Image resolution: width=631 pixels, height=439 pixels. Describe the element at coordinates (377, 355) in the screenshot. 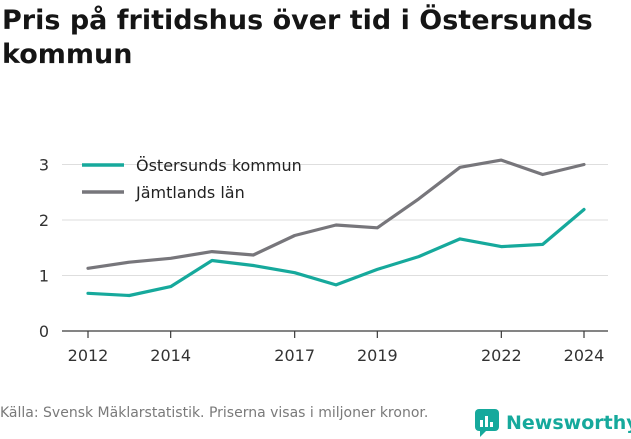

I see `x-tick-label: 2019` at that location.